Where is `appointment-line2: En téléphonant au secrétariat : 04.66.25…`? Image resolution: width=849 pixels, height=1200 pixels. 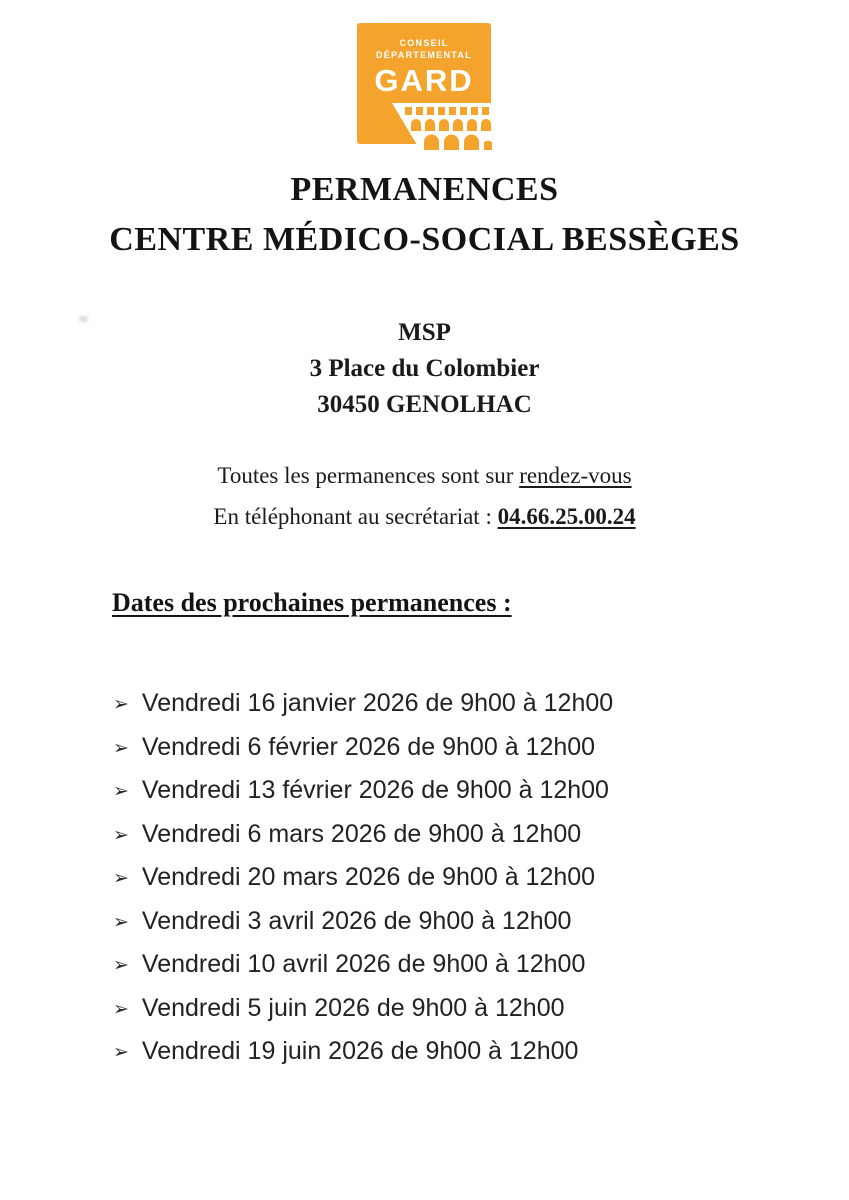
appointment-line2: En téléphonant au secrétariat : 04.66.25… is located at coordinates (424, 516).